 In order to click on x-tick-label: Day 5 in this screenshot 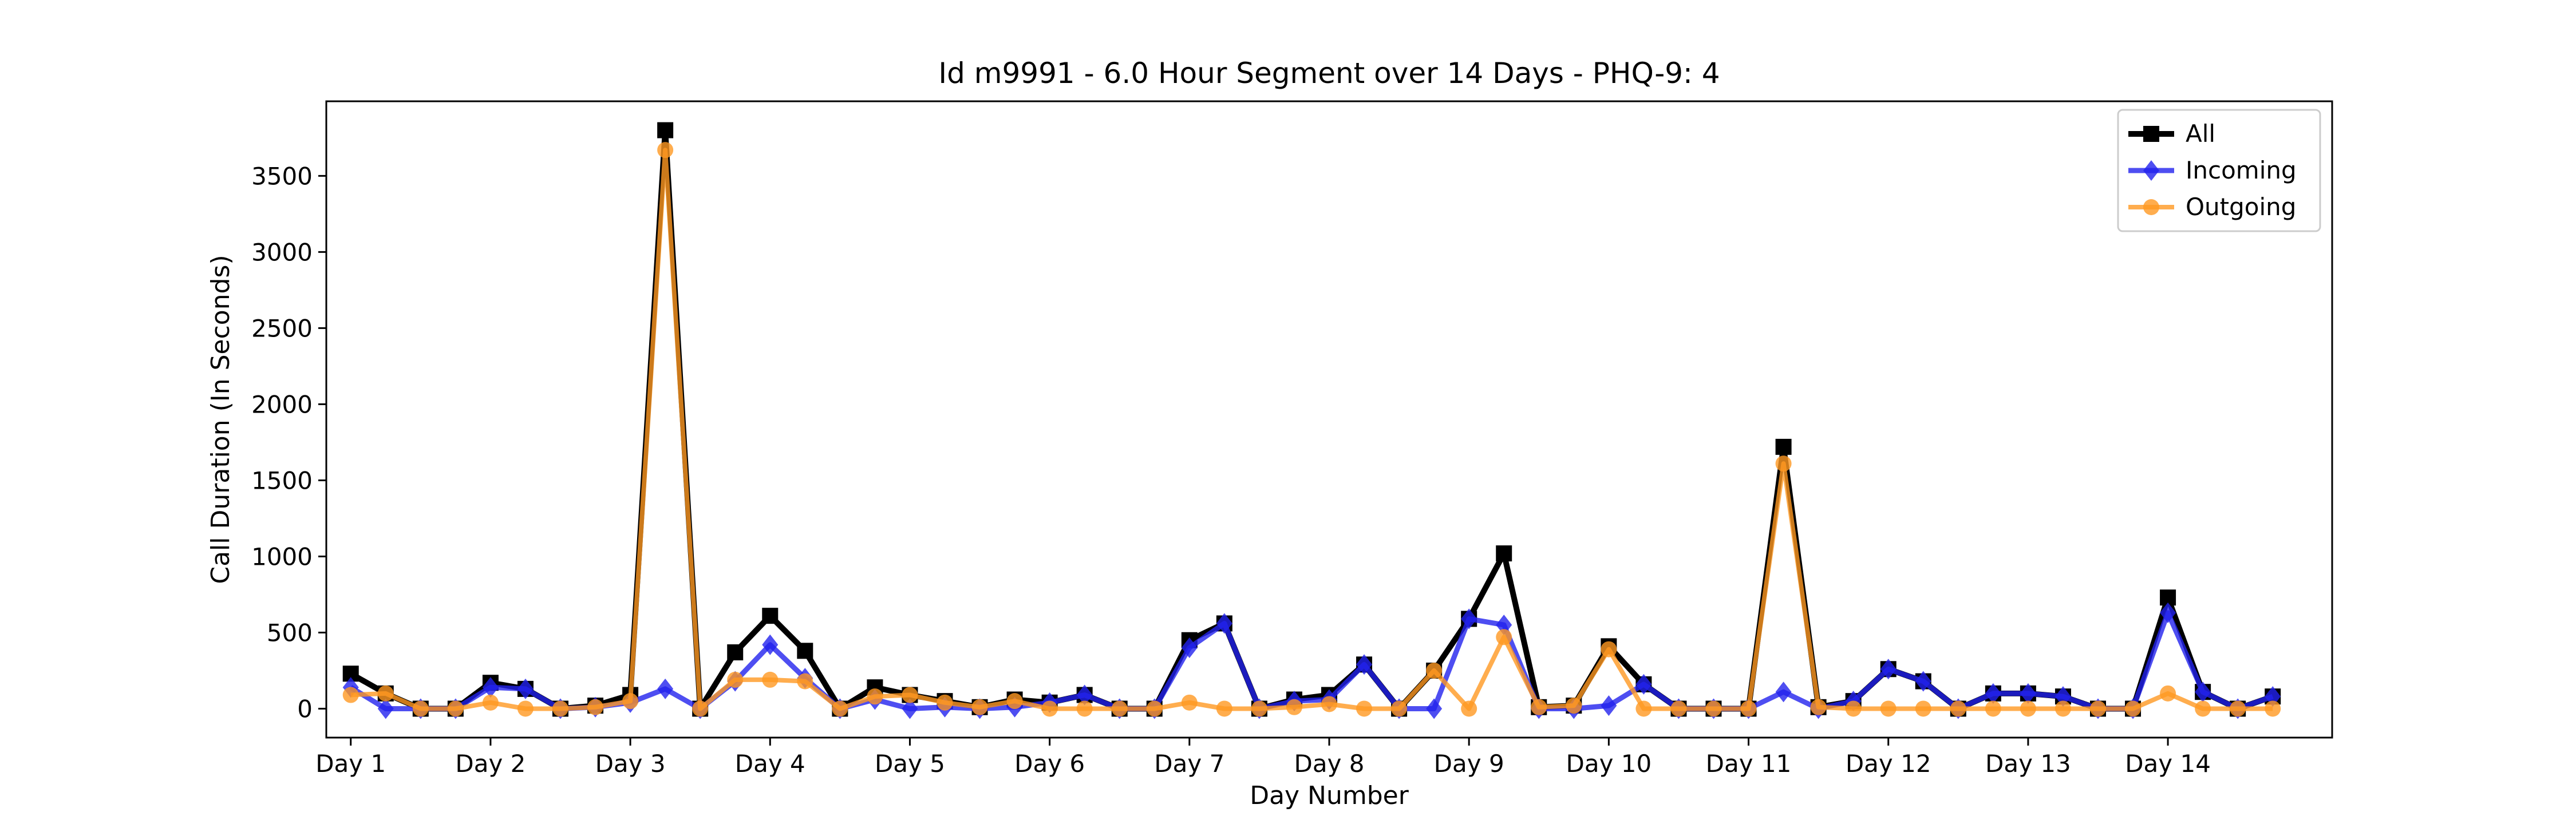, I will do `click(910, 764)`.